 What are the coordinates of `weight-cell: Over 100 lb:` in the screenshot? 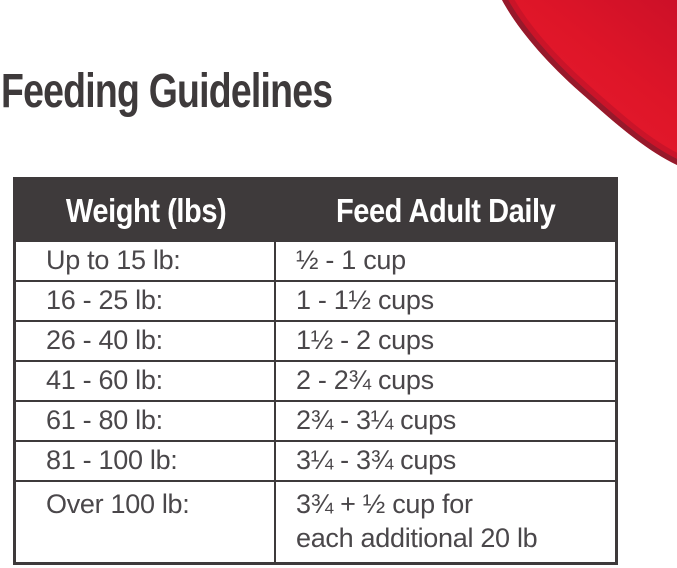 It's located at (146, 522).